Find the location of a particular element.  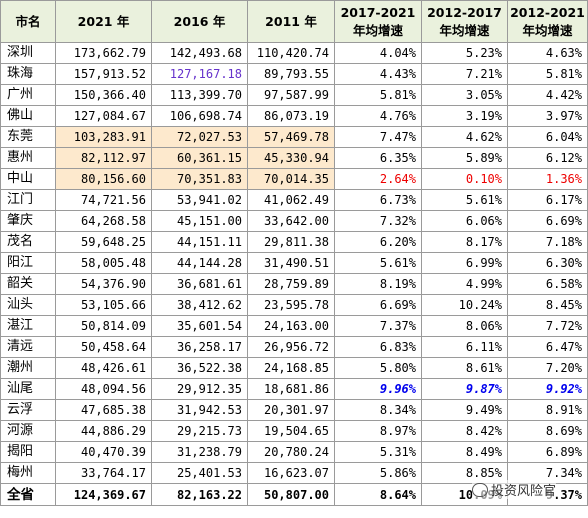

cell-city: 韶关 is located at coordinates (28, 284).